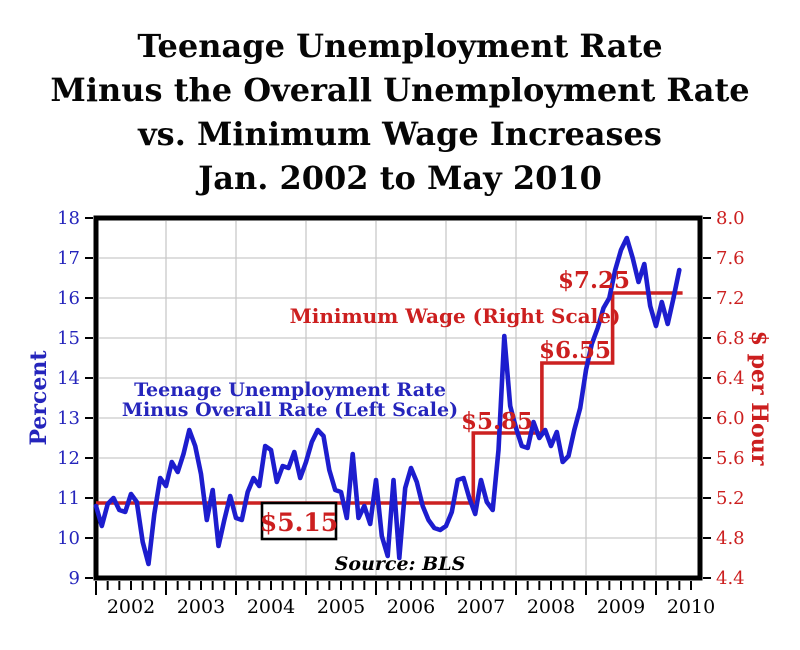 This screenshot has height=650, width=800. I want to click on right-tick-label: 4.8, so click(730, 538).